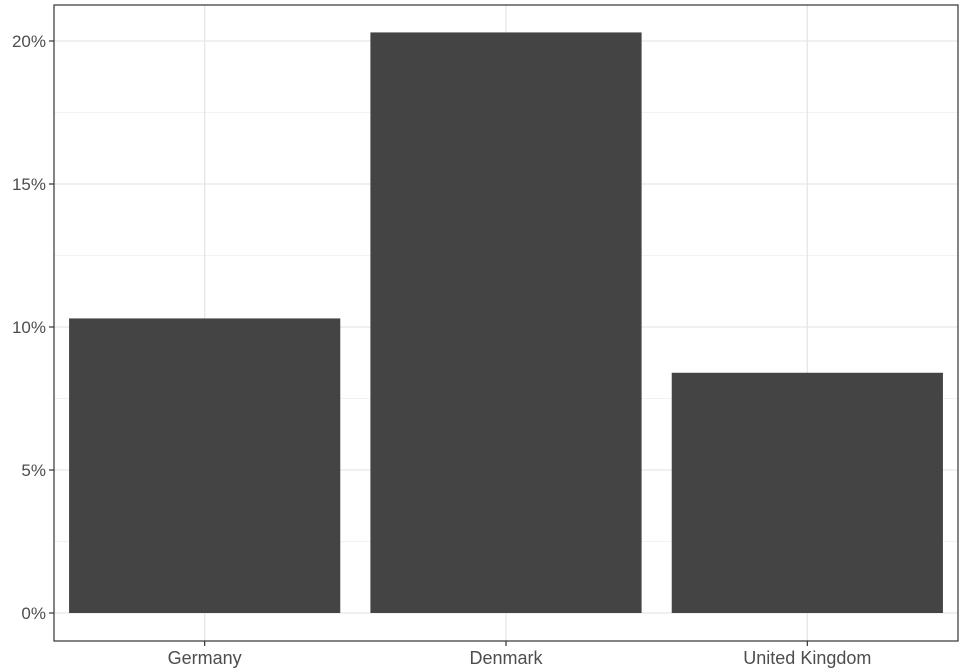 Image resolution: width=959 pixels, height=671 pixels. What do you see at coordinates (33, 470) in the screenshot?
I see `y-tick-label: 5%` at bounding box center [33, 470].